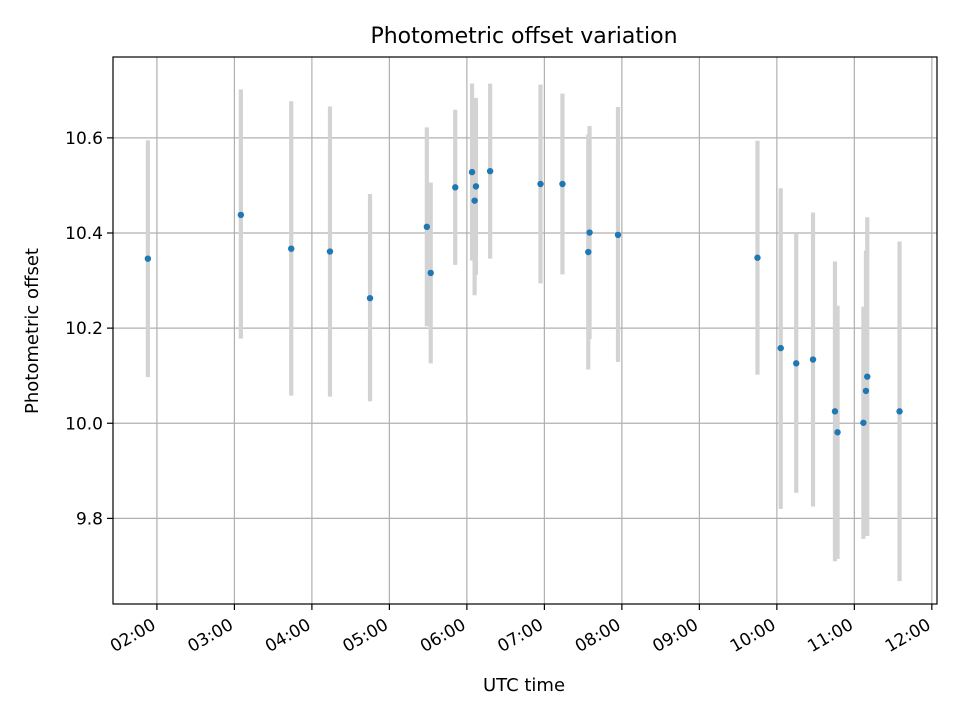 The image size is (960, 720). What do you see at coordinates (830, 636) in the screenshot?
I see `x-tick-label: 11:00` at bounding box center [830, 636].